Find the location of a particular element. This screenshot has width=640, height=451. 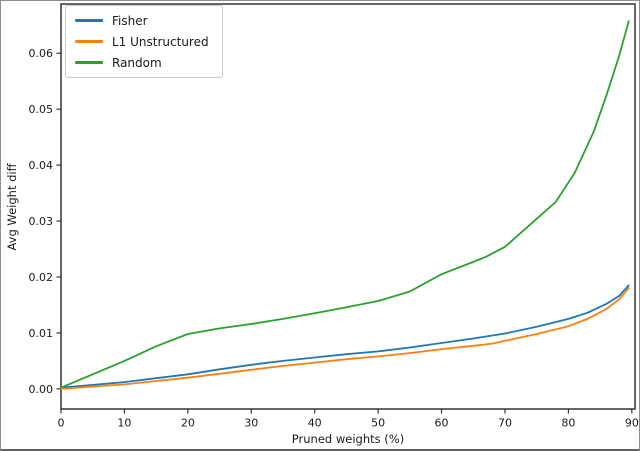

y-tick-label: 0.01 is located at coordinates (41, 333).